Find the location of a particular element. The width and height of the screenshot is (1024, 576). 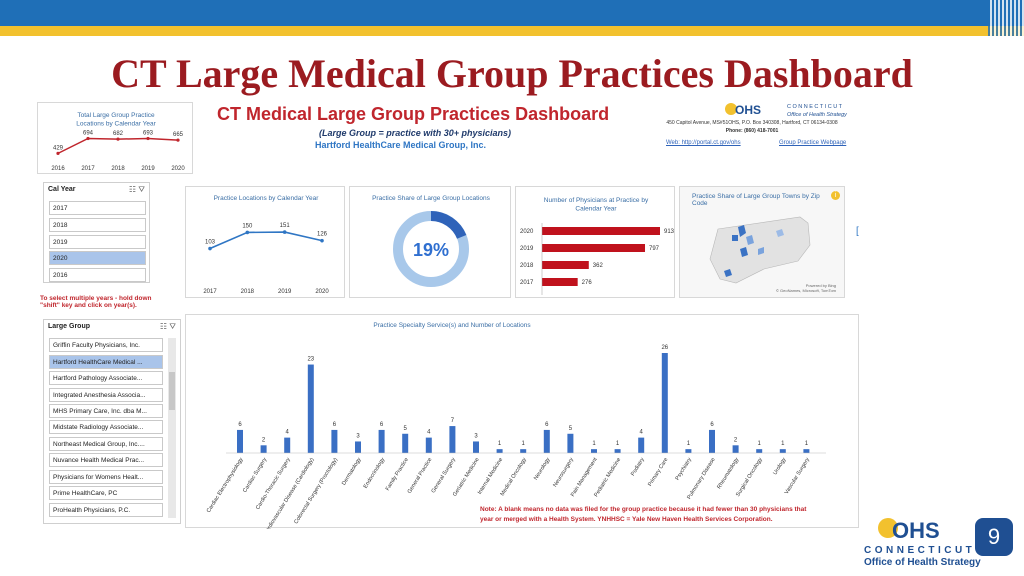

x-tick-label: Pediatric Medicine is located at coordinates (607, 477).